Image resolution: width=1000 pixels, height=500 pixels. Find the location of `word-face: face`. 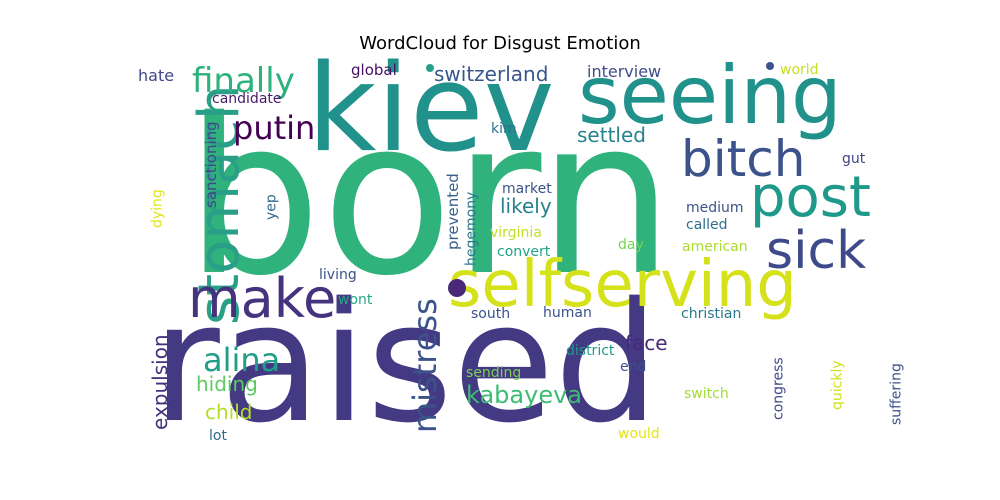

word-face: face is located at coordinates (646, 343).